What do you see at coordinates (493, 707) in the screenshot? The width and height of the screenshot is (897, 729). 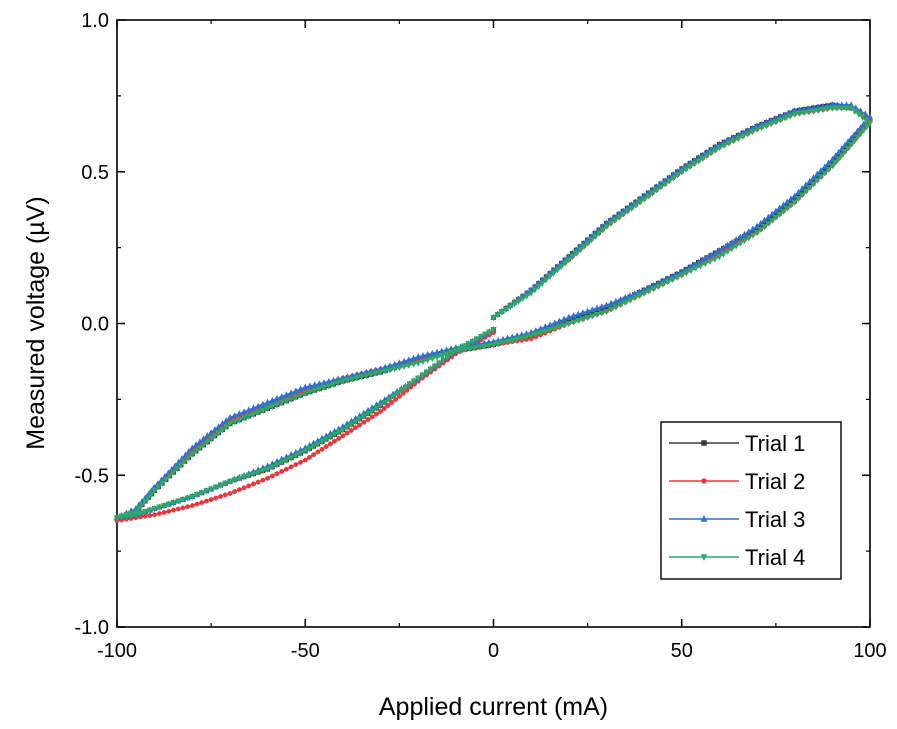 I see `x-axis-title: Applied current (mA)` at bounding box center [493, 707].